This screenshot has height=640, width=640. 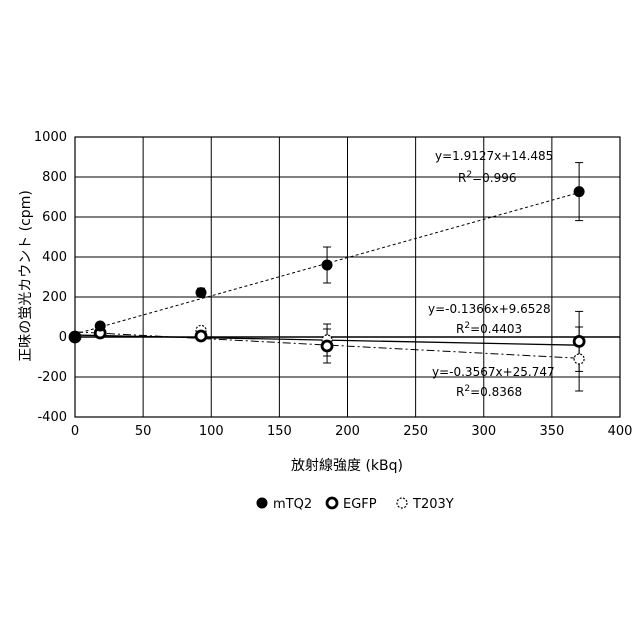 I want to click on y-tick-label: 800, so click(x=54, y=177).